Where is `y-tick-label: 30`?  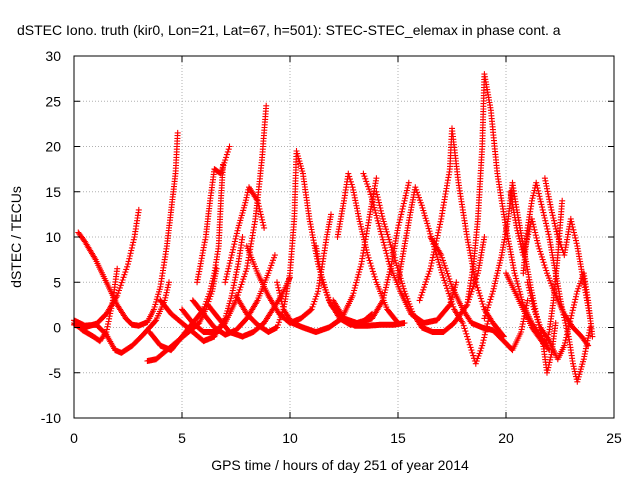 y-tick-label: 30 is located at coordinates (53, 56).